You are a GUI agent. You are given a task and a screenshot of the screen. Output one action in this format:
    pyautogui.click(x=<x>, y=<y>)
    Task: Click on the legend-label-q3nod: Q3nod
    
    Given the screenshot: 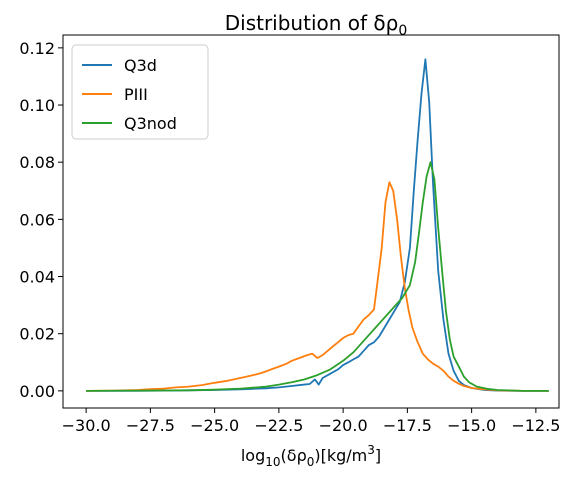 What is the action you would take?
    pyautogui.click(x=150, y=123)
    